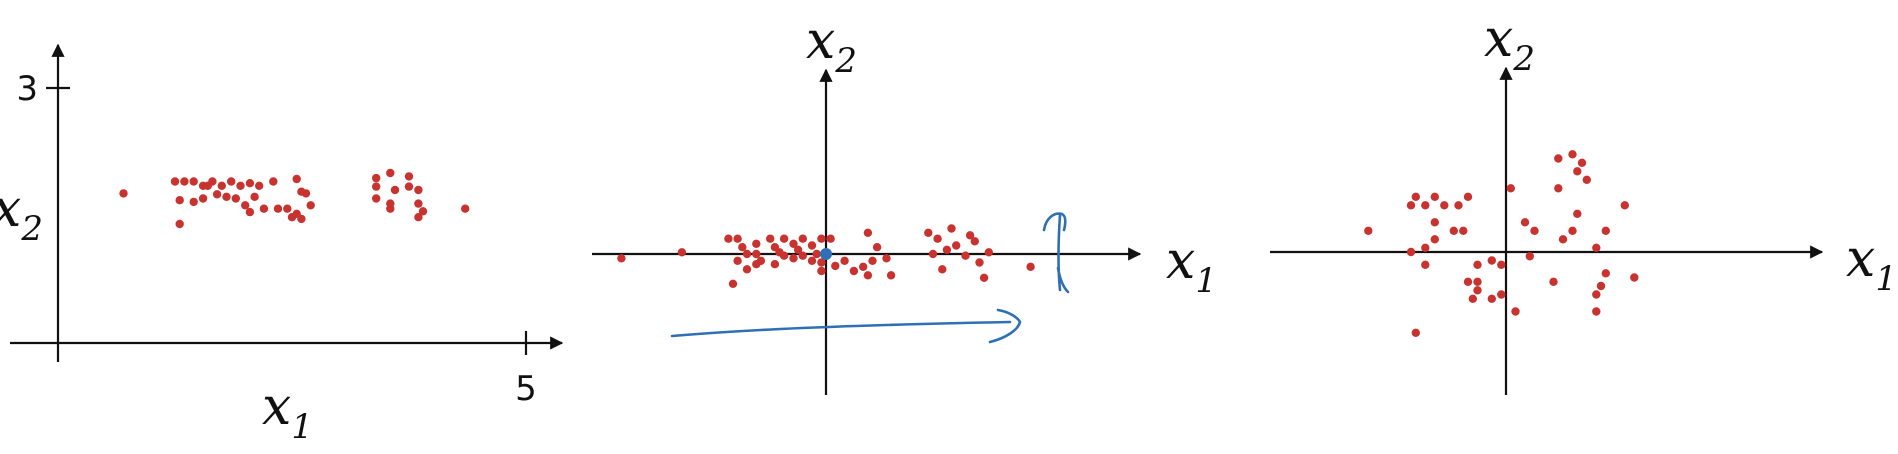 The height and width of the screenshot is (454, 1898). What do you see at coordinates (27, 89) in the screenshot?
I see `p1-y-tick-label: 3` at bounding box center [27, 89].